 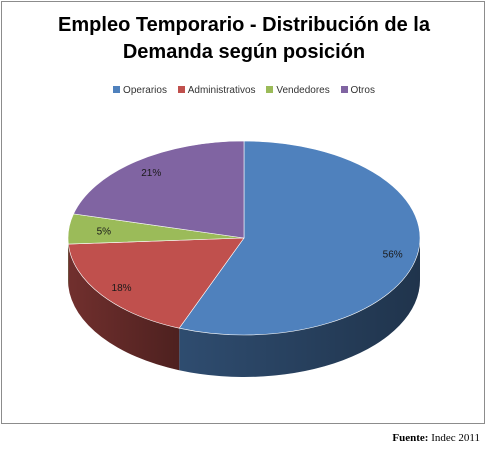 What do you see at coordinates (159, 189) in the screenshot?
I see `pie-slice-otros` at bounding box center [159, 189].